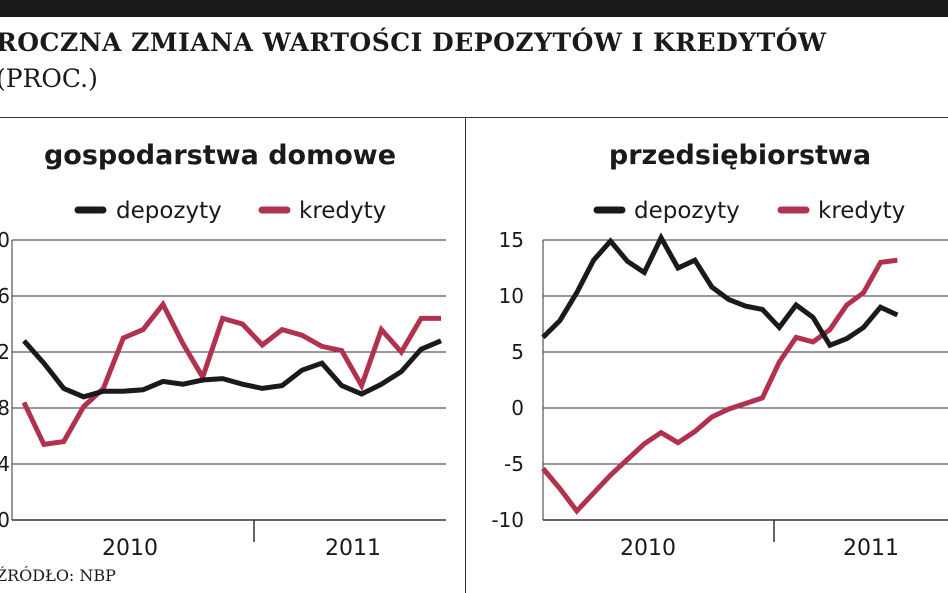 The image size is (948, 593). Describe the element at coordinates (749, 211) in the screenshot. I see `legend-enterprises: depozyty kredyty` at that location.